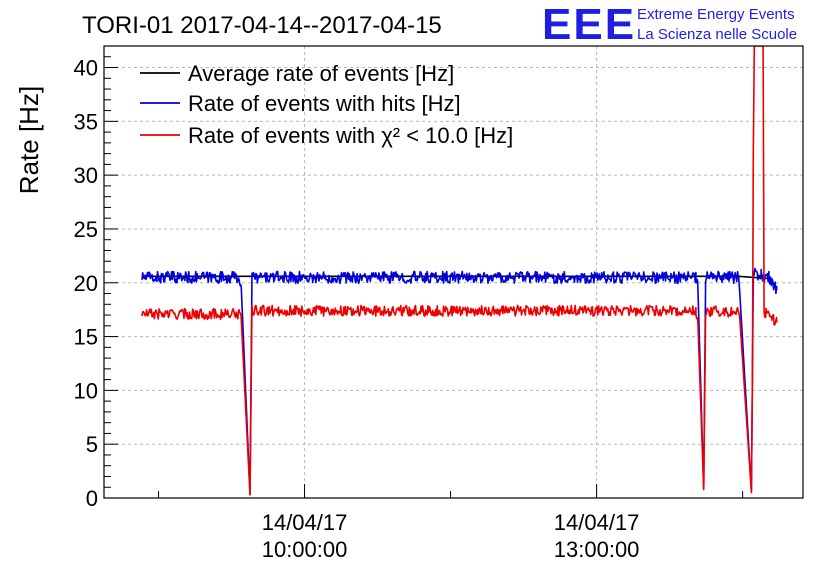 This screenshot has width=836, height=572. Describe the element at coordinates (86, 229) in the screenshot. I see `y-tick-label: 25` at that location.